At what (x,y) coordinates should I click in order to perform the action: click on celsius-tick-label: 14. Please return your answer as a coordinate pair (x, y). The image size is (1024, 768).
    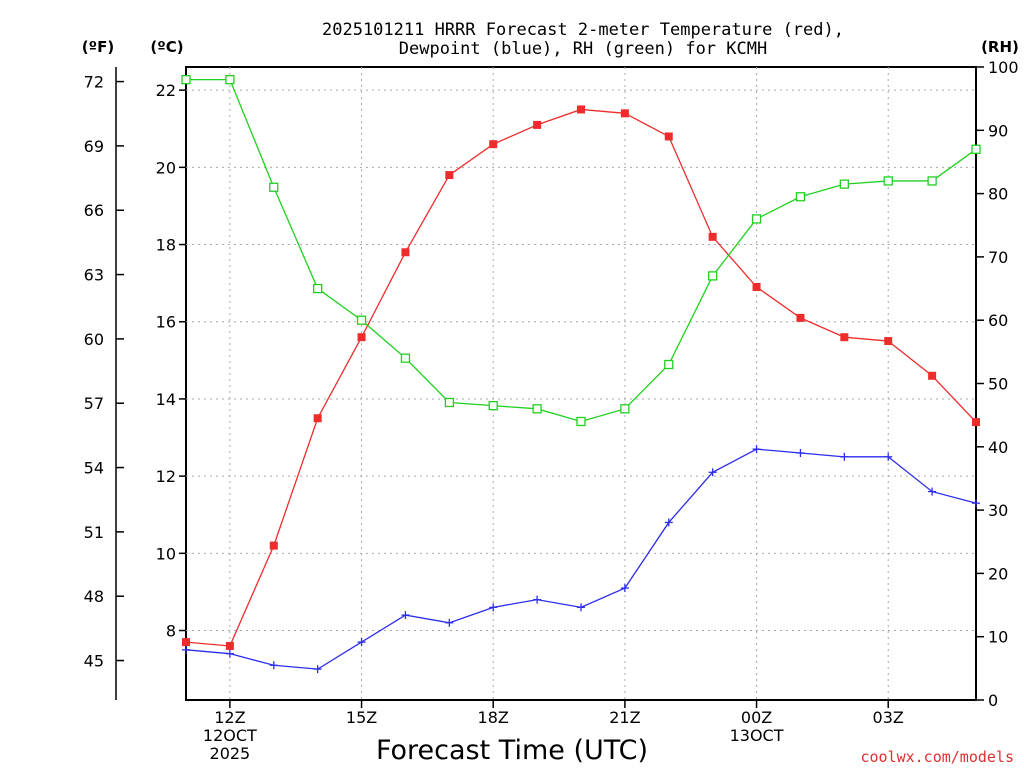
    Looking at the image, I should click on (166, 399).